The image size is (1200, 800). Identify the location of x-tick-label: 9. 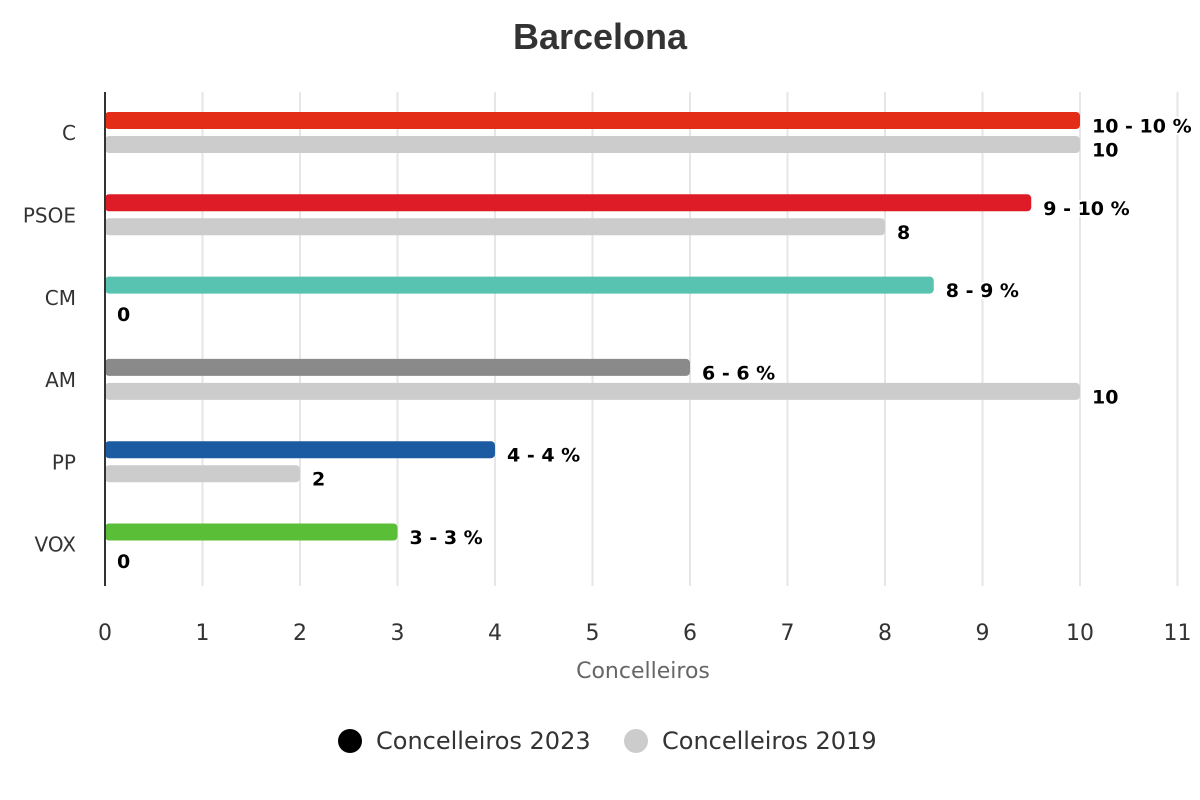
(983, 633).